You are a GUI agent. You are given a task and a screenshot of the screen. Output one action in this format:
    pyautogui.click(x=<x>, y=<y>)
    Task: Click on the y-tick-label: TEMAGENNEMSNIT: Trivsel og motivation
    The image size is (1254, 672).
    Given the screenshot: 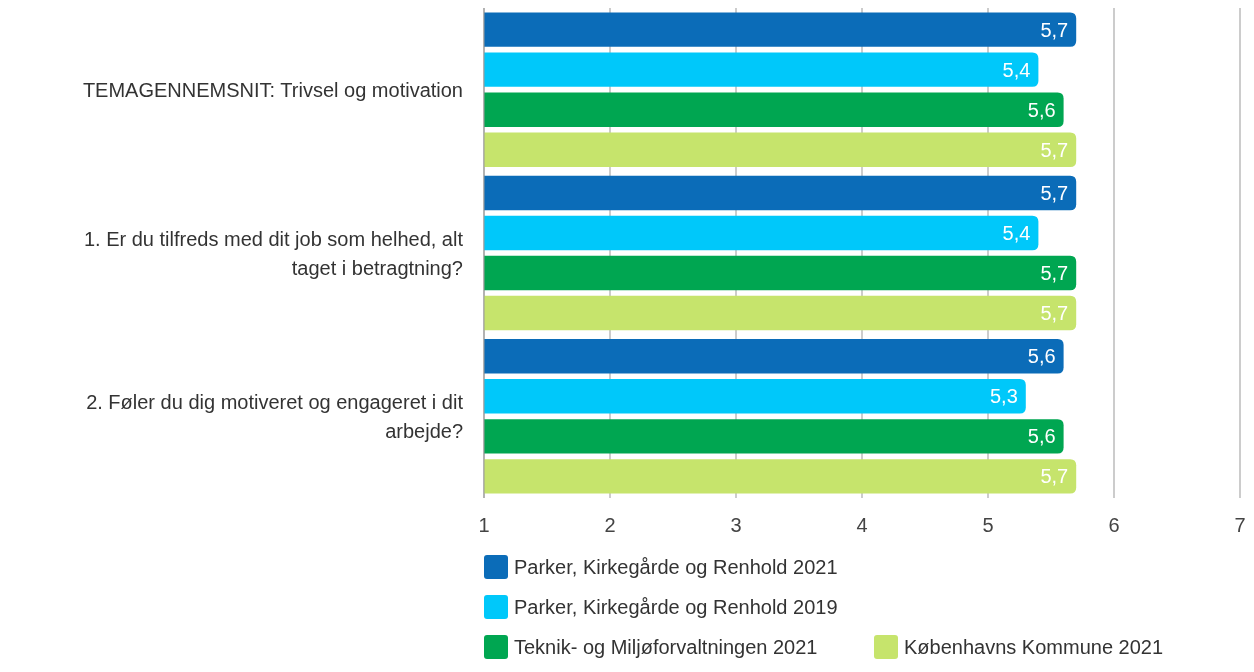 What is the action you would take?
    pyautogui.click(x=272, y=89)
    